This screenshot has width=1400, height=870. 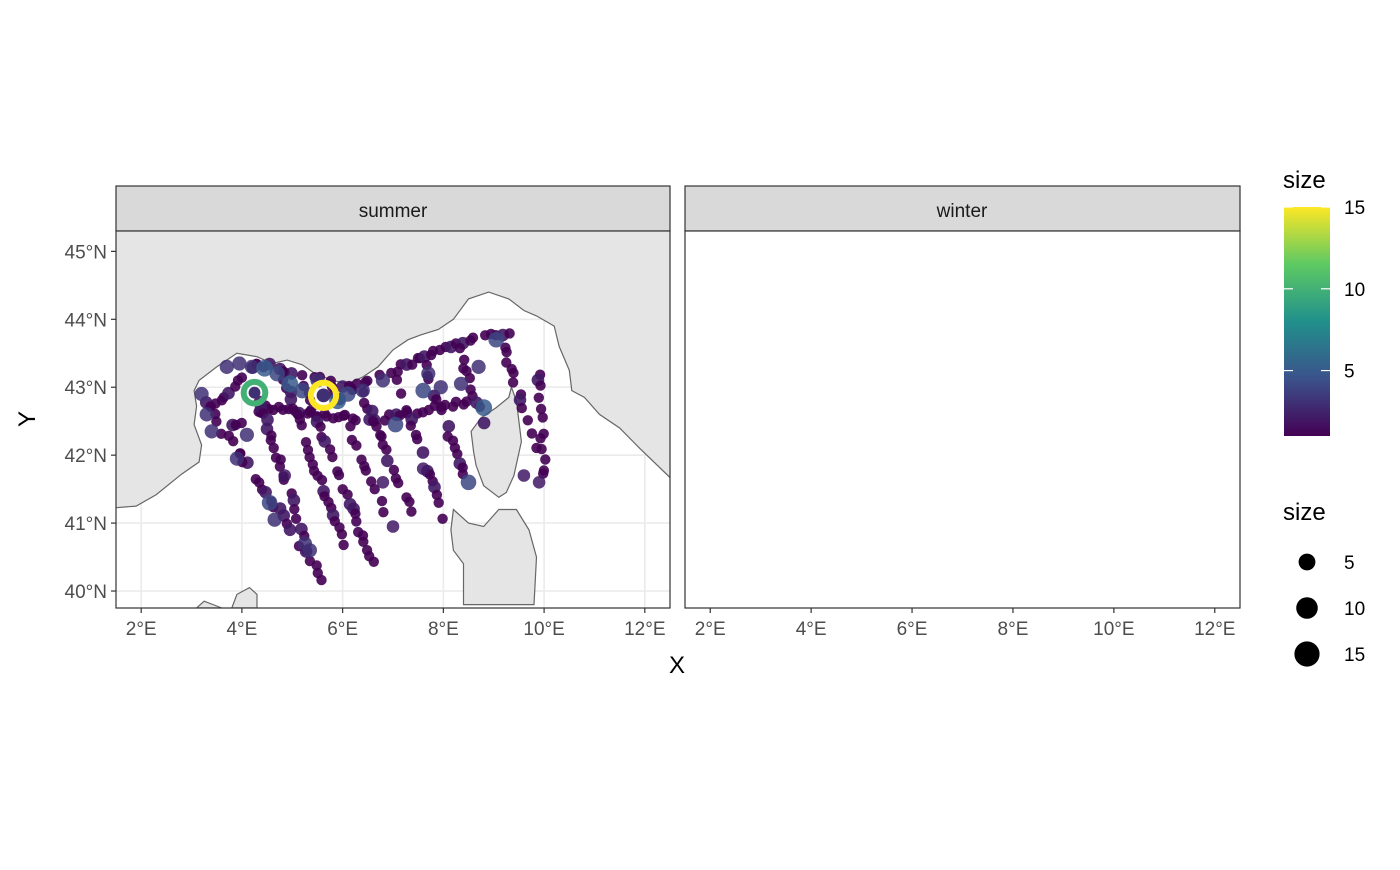 What do you see at coordinates (443, 629) in the screenshot?
I see `x-tick-label: 8°E` at bounding box center [443, 629].